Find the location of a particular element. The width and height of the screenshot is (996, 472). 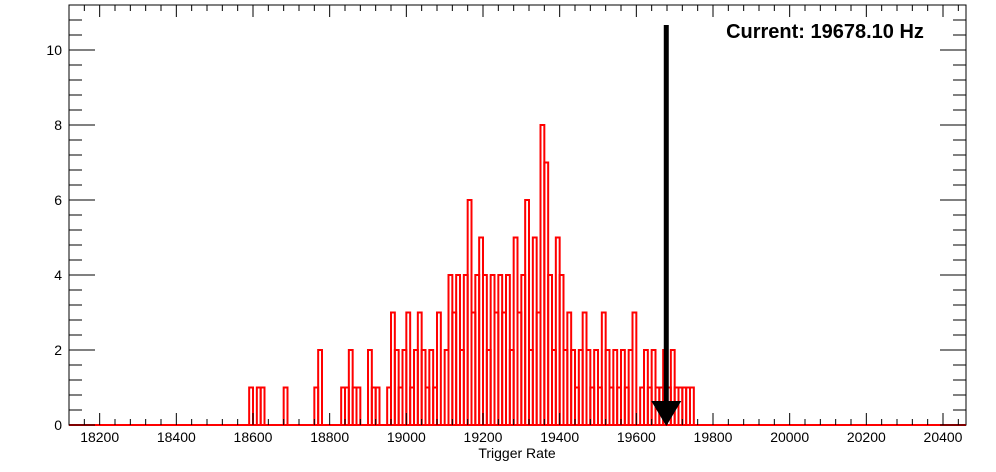

x-tick-label: 19400 is located at coordinates (559, 437).